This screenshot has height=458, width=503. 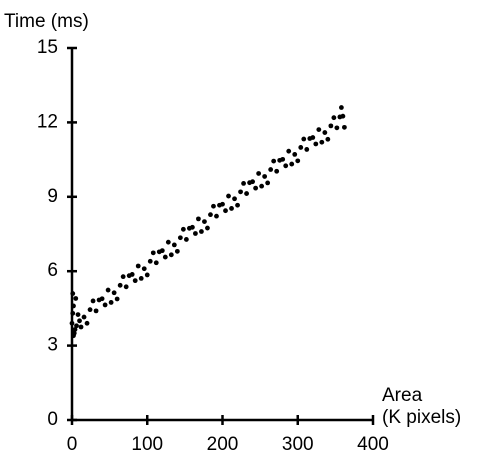 I want to click on y-tick-label: 15, so click(x=47, y=47).